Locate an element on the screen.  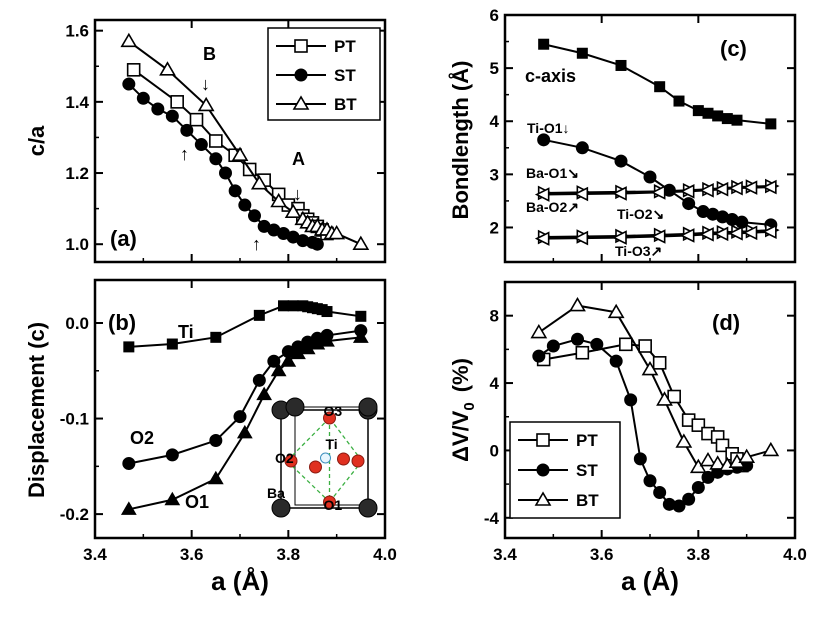
series-ti is located at coordinates (245, 326).